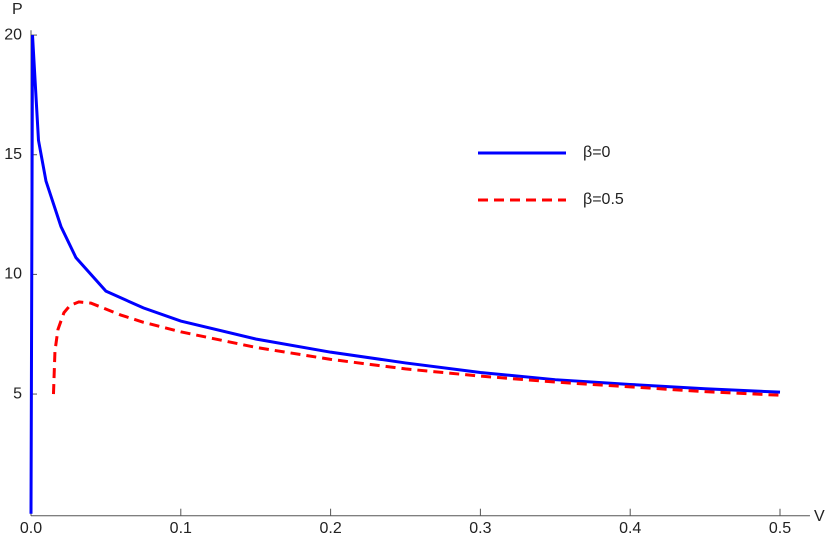 Image resolution: width=830 pixels, height=540 pixels. What do you see at coordinates (17, 393) in the screenshot?
I see `y-tick-label: 5` at bounding box center [17, 393].